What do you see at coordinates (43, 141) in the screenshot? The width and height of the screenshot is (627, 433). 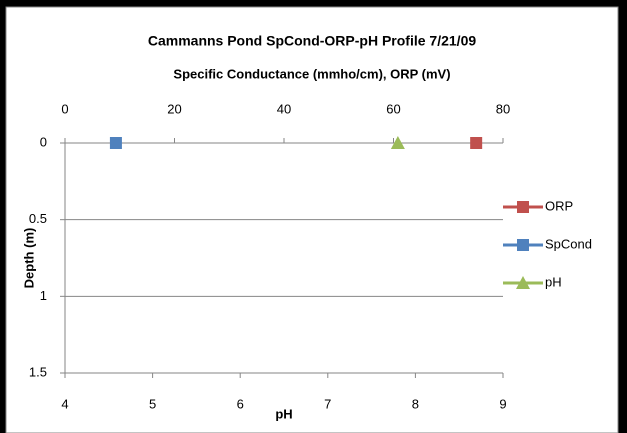 I see `y-tick-label: 0` at bounding box center [43, 141].